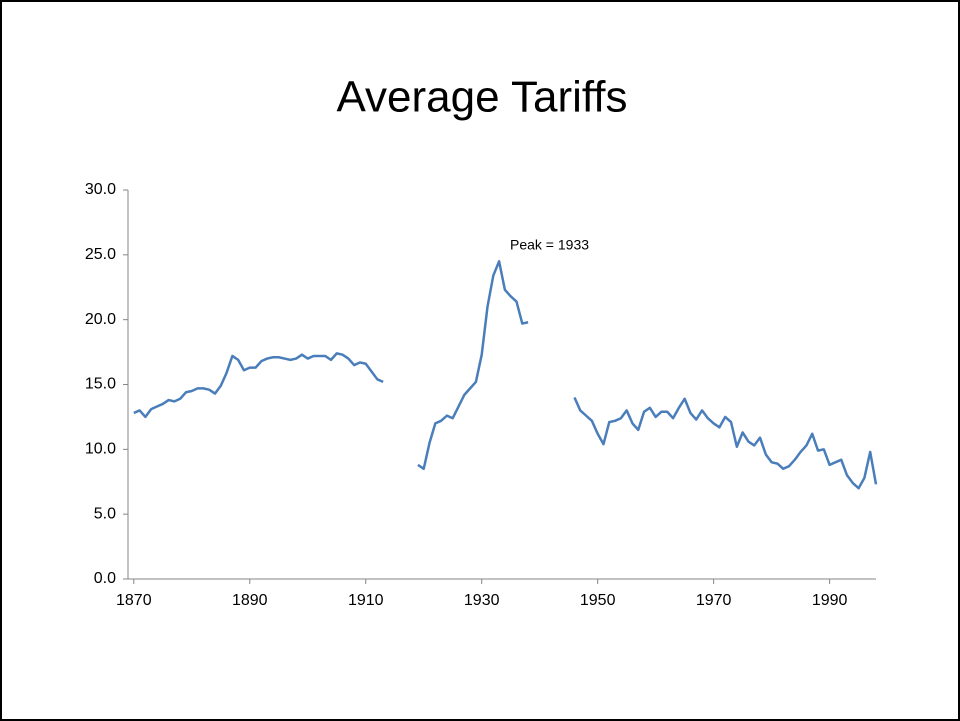 This screenshot has width=960, height=721. I want to click on x-tick-label: 1930, so click(482, 600).